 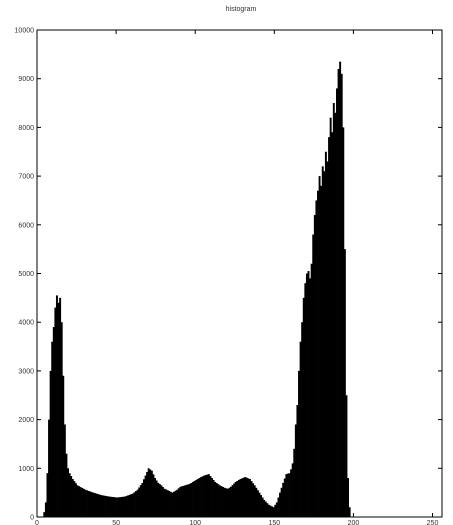 What do you see at coordinates (37, 522) in the screenshot?
I see `x-tick-label: 0` at bounding box center [37, 522].